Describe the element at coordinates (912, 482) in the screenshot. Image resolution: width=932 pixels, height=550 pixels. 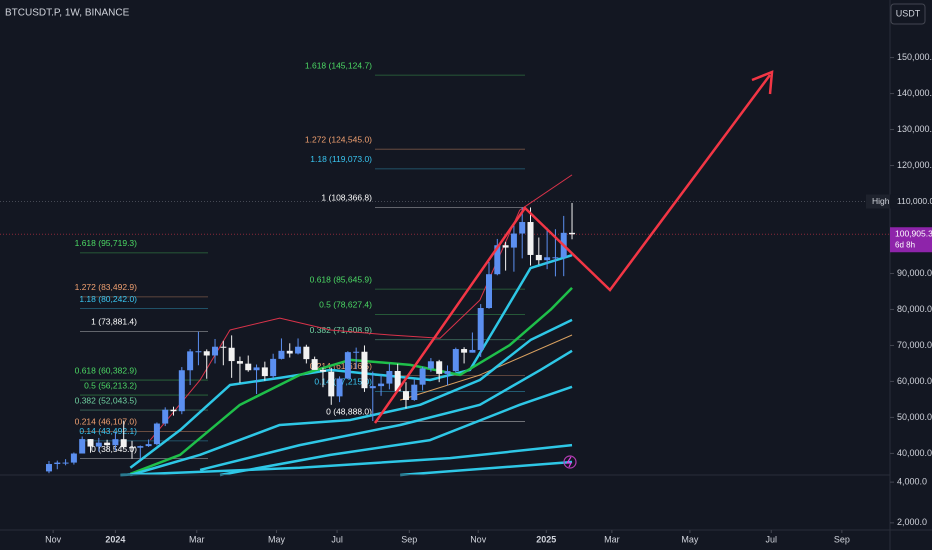
I see `y2-tick-label: 4,000.0` at that location.